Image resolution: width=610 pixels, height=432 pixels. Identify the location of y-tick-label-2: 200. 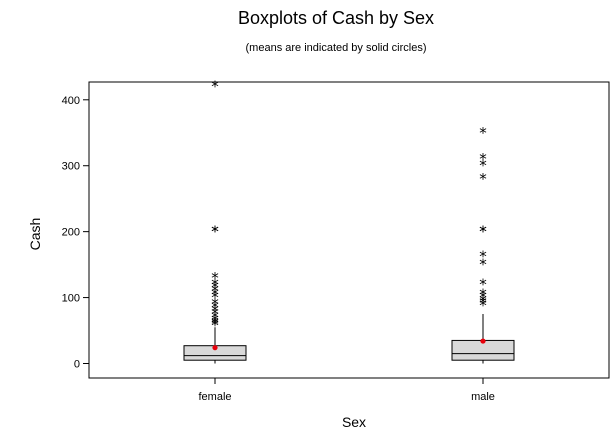
(71, 233).